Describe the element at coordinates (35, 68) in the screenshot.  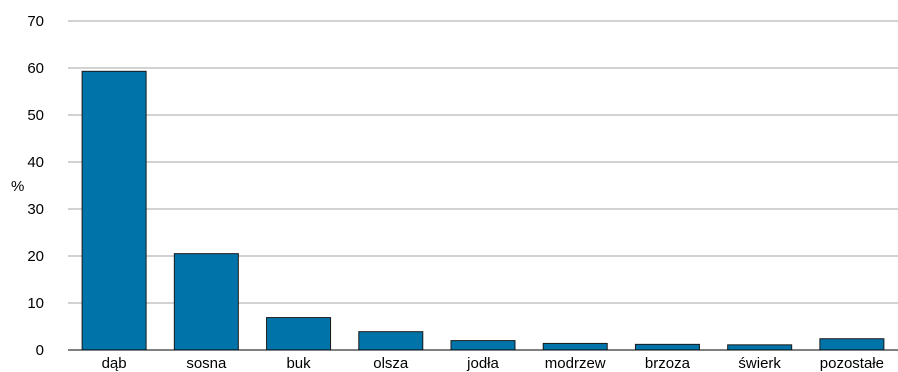
I see `y-tick-label: 60` at that location.